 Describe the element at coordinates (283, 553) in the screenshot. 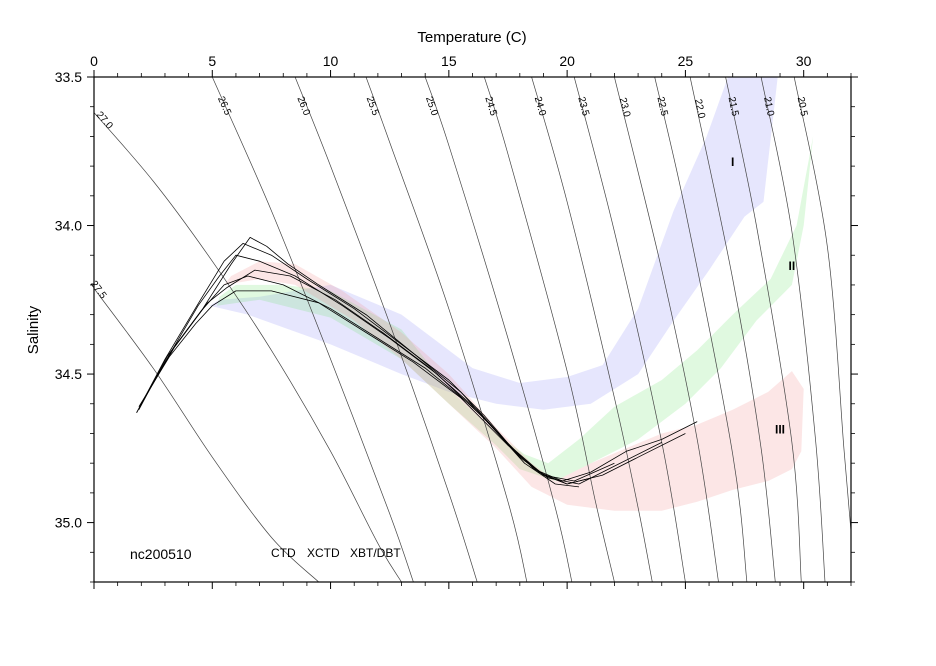

I see `legend-ctd: CTD` at that location.